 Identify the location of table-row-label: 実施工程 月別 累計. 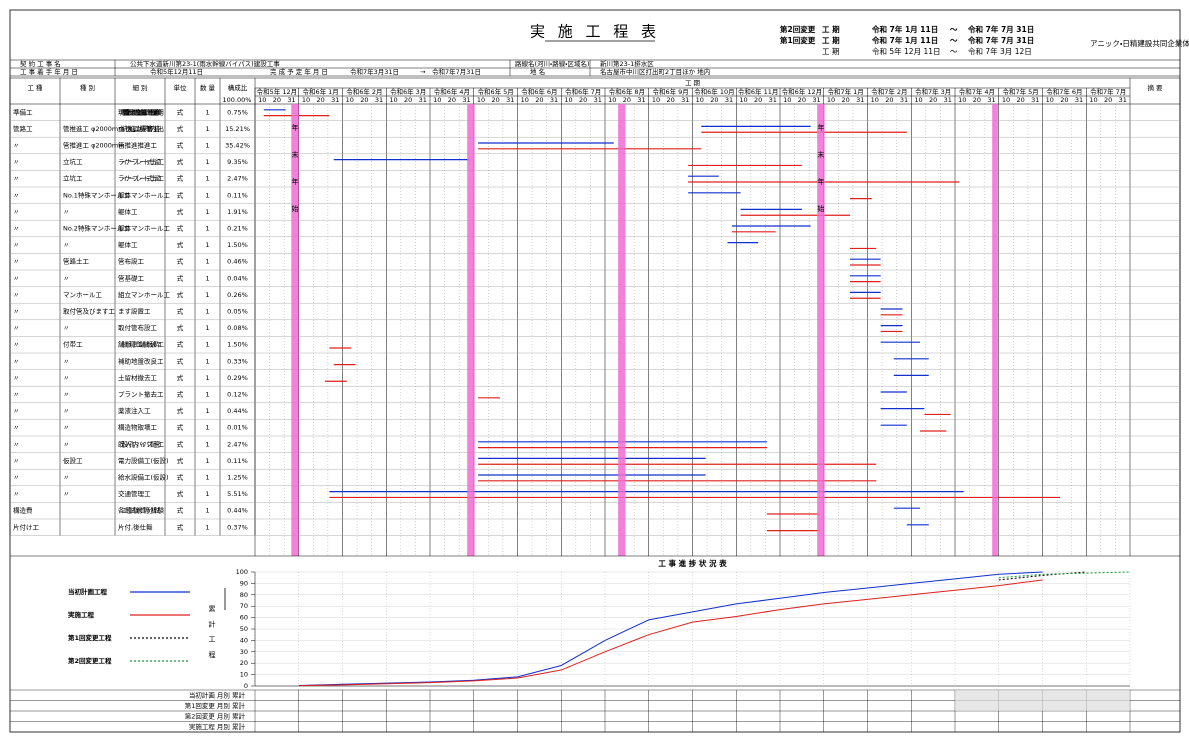
(217, 726).